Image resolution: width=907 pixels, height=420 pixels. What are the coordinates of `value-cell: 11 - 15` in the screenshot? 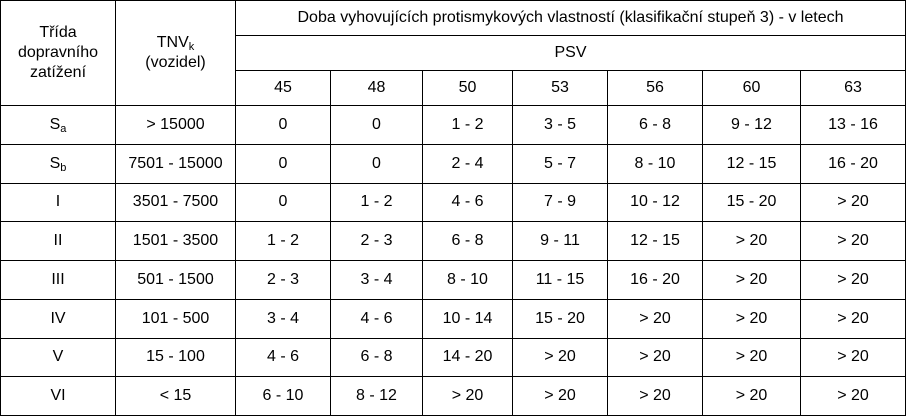 It's located at (560, 280).